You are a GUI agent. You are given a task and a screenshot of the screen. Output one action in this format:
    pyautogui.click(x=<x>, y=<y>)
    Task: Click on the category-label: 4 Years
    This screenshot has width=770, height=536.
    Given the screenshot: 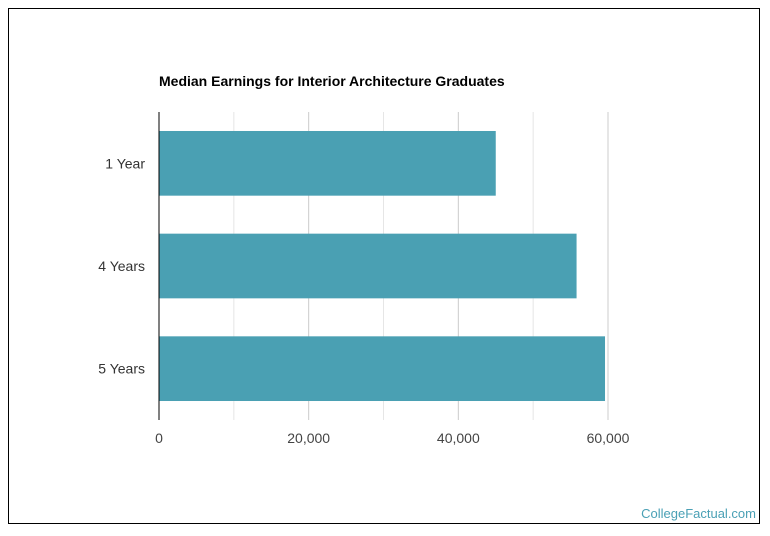 What is the action you would take?
    pyautogui.click(x=121, y=266)
    